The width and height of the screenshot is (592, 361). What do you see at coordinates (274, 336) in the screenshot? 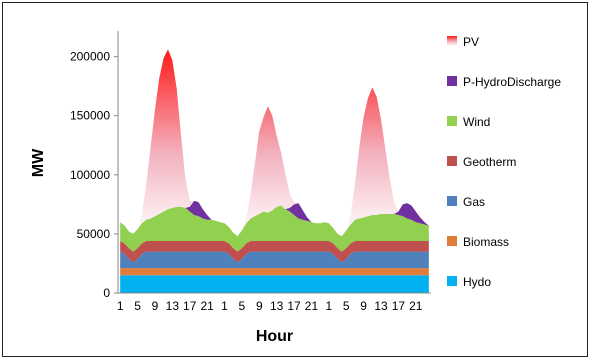
I see `x-axis-title: Hour` at bounding box center [274, 336].